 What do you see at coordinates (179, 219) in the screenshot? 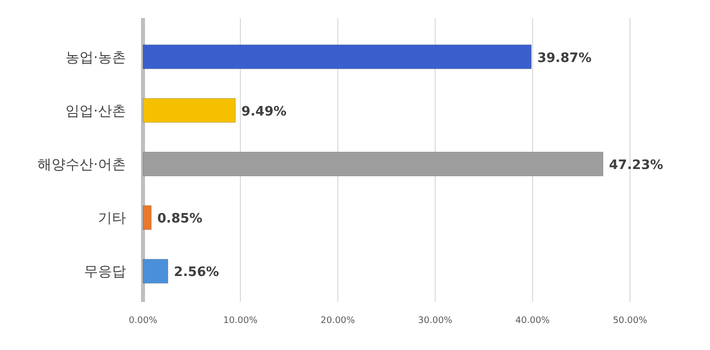
I see `data-label: 0.85%` at bounding box center [179, 219].